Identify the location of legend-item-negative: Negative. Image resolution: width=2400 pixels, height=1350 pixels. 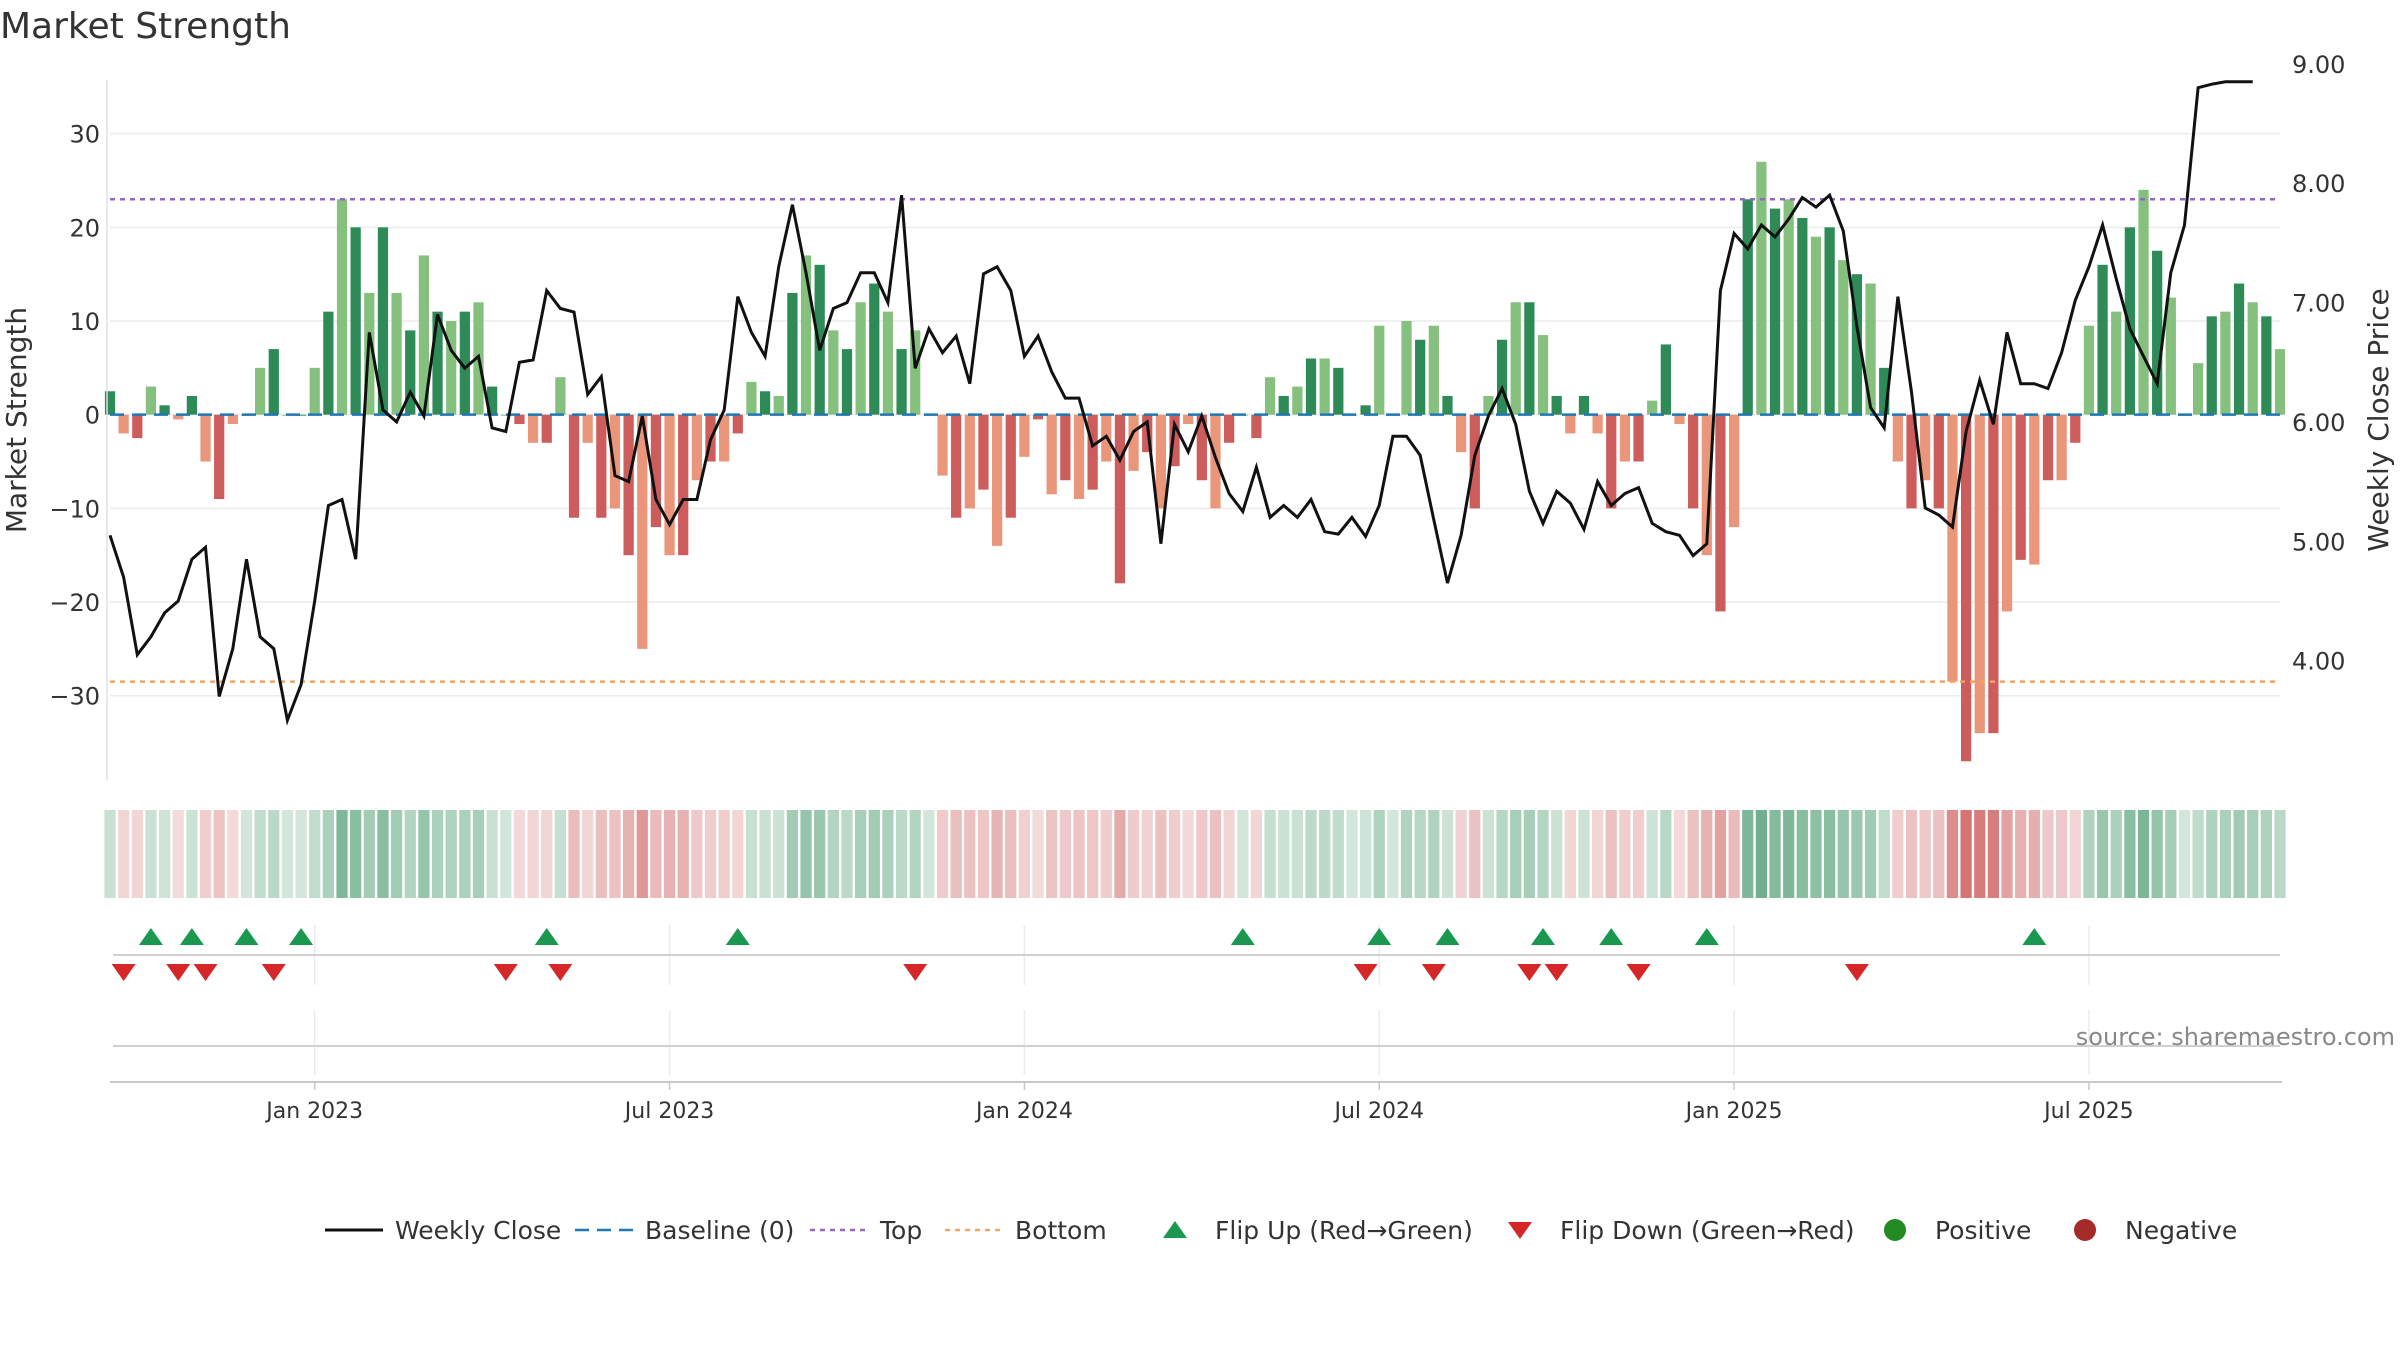
(2155, 1230).